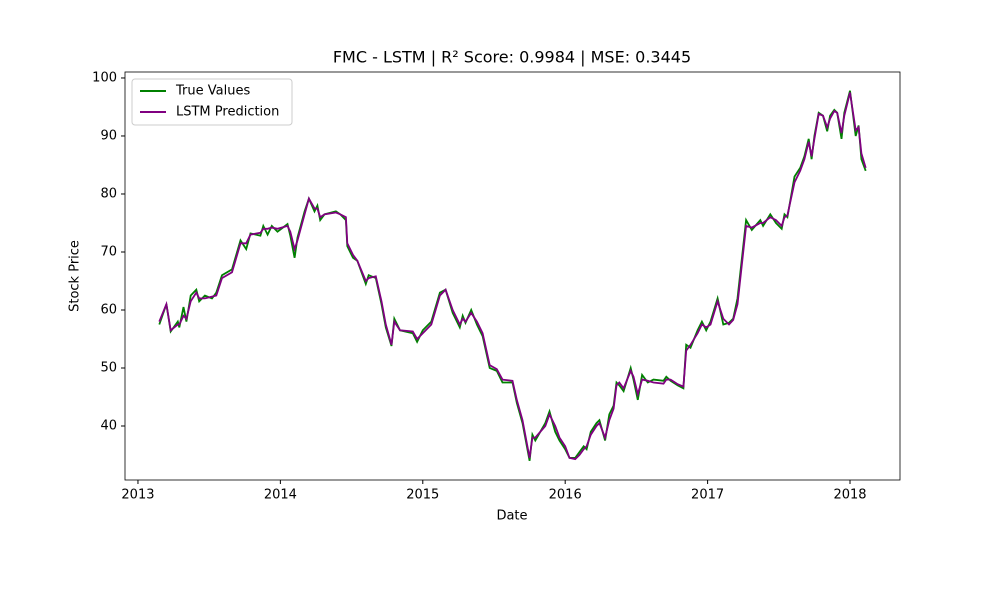  Describe the element at coordinates (511, 516) in the screenshot. I see `x-axis-label: Date` at that location.